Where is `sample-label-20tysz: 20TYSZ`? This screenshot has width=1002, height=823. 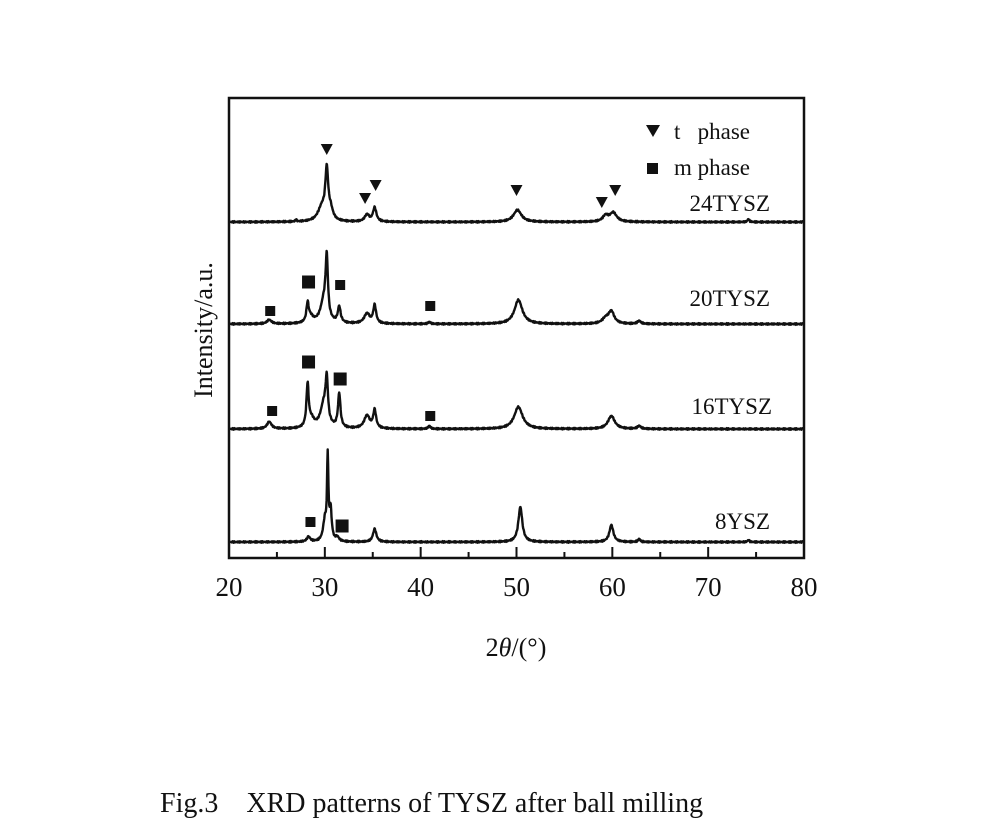
sample-label-20tysz: 20TYSZ is located at coordinates (730, 298).